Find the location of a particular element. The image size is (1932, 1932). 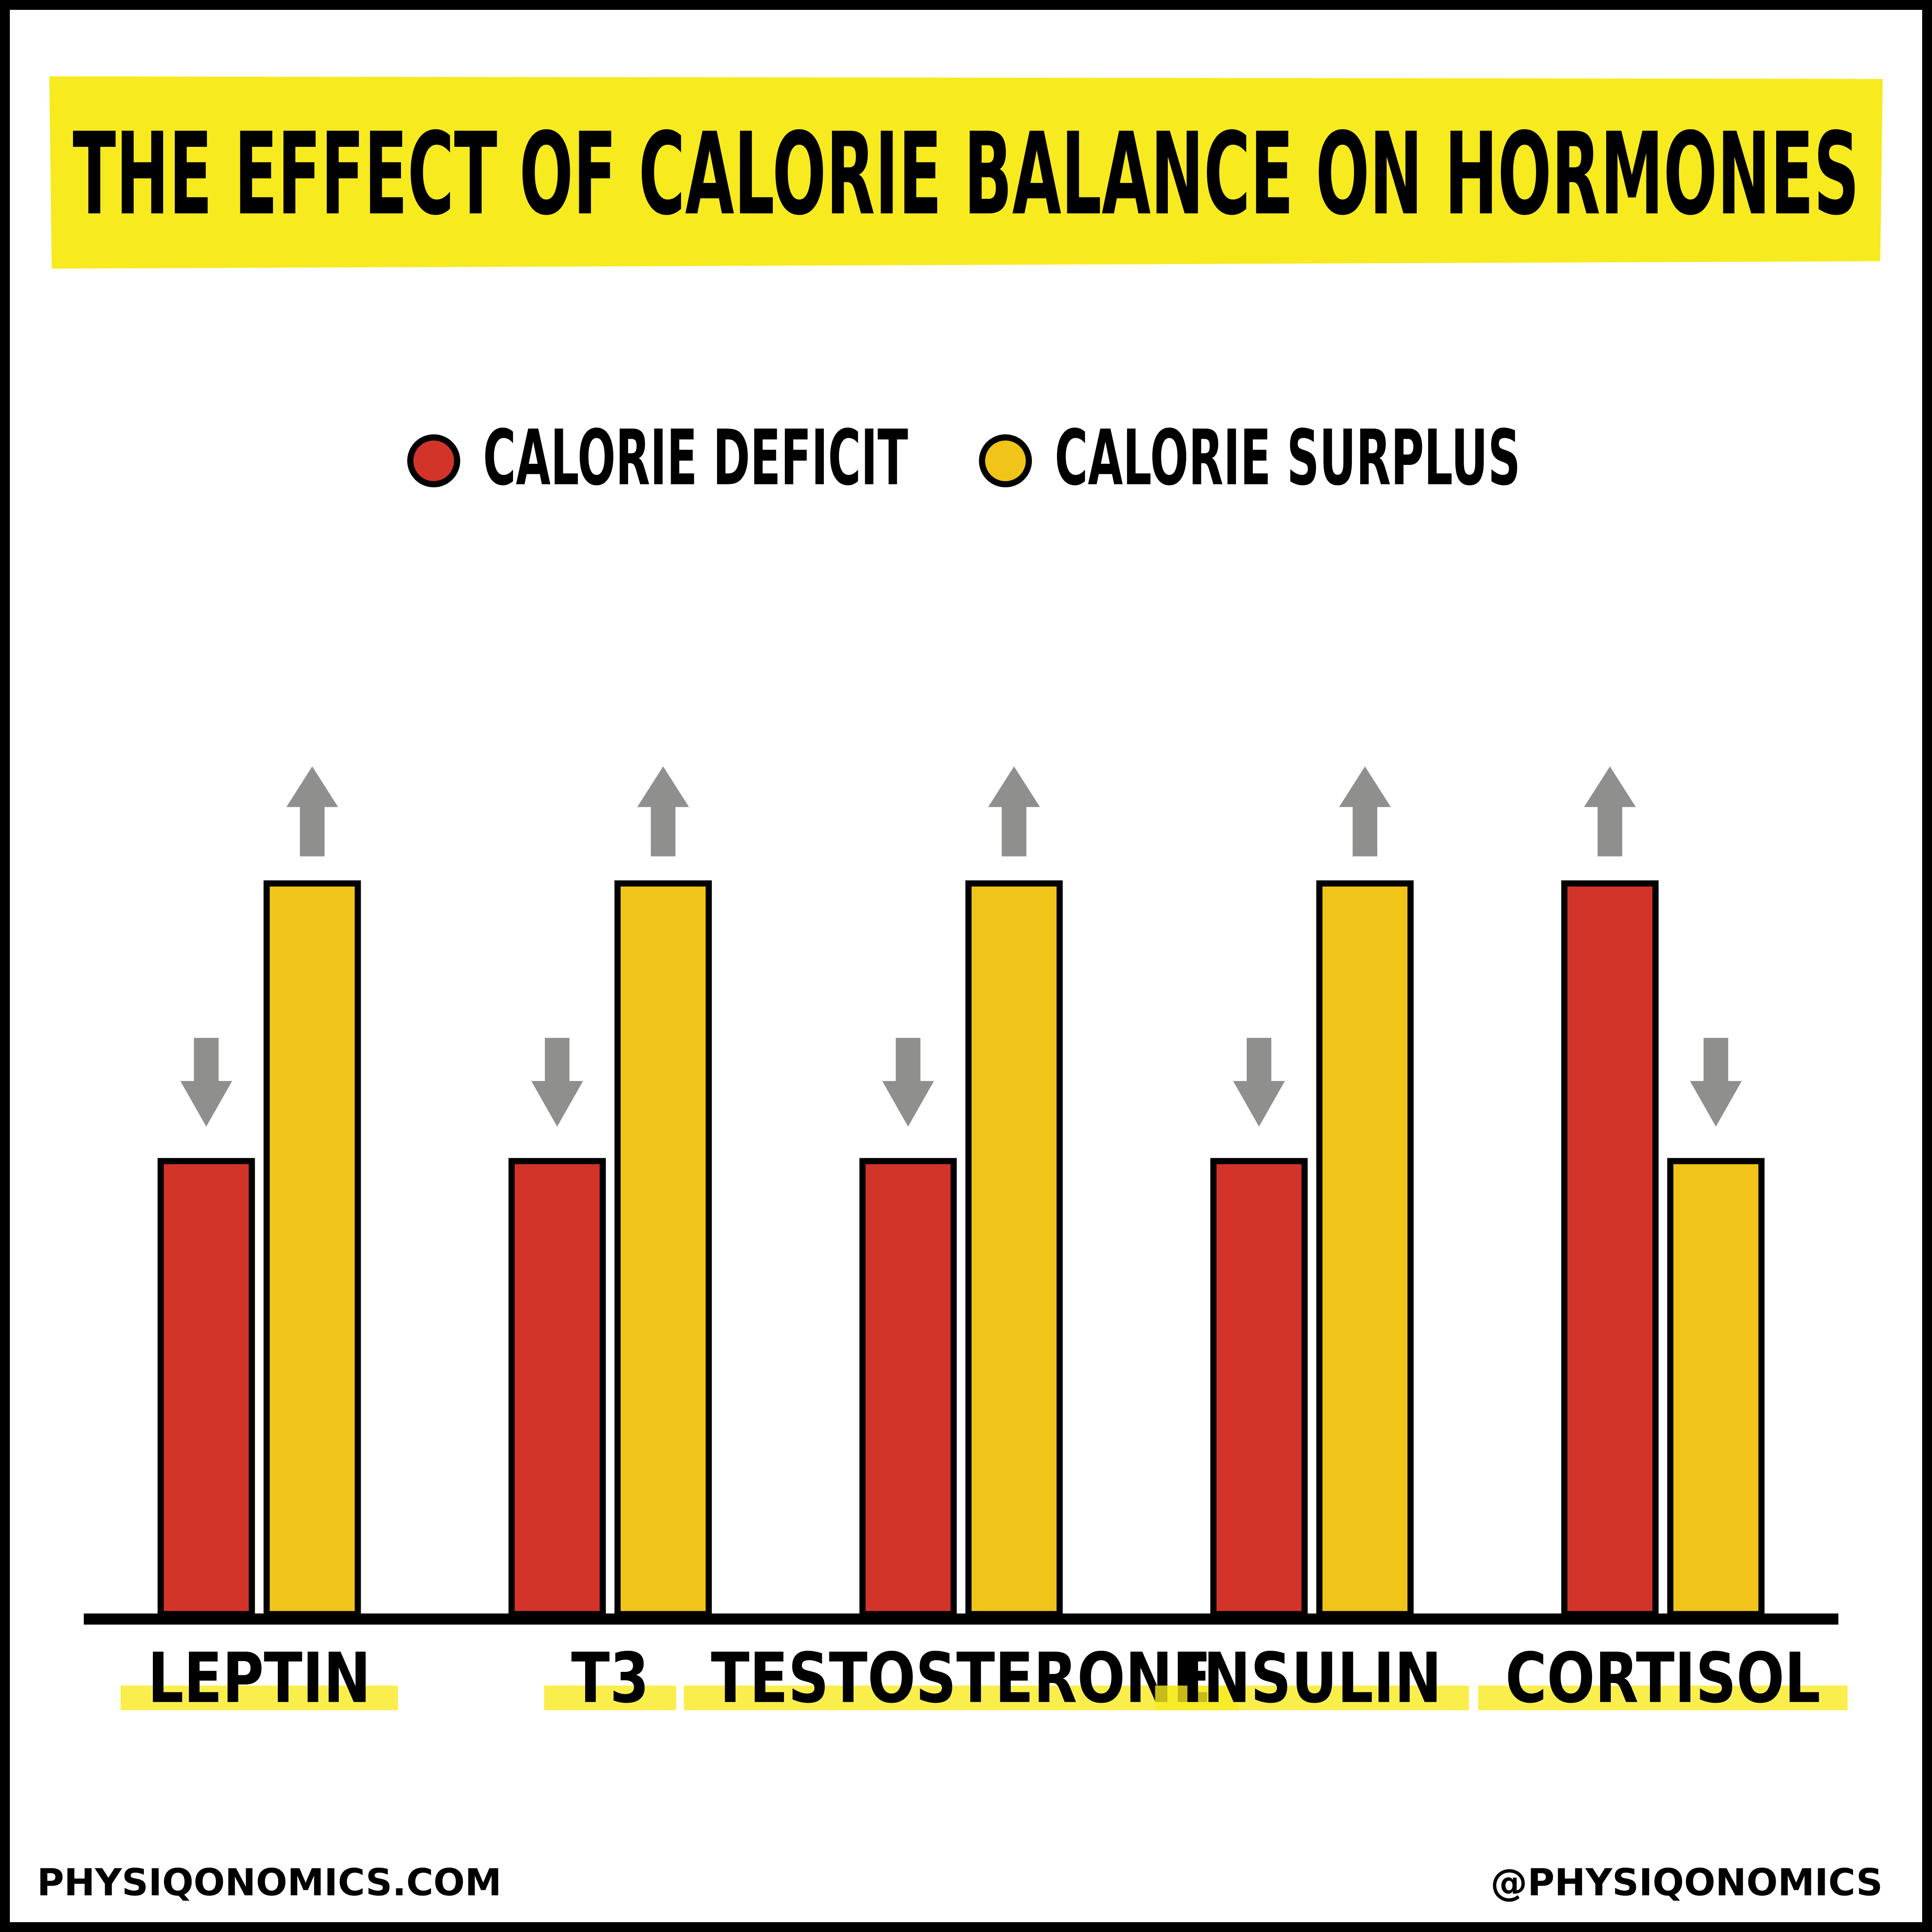

x-tick-label: T3 is located at coordinates (610, 1678).